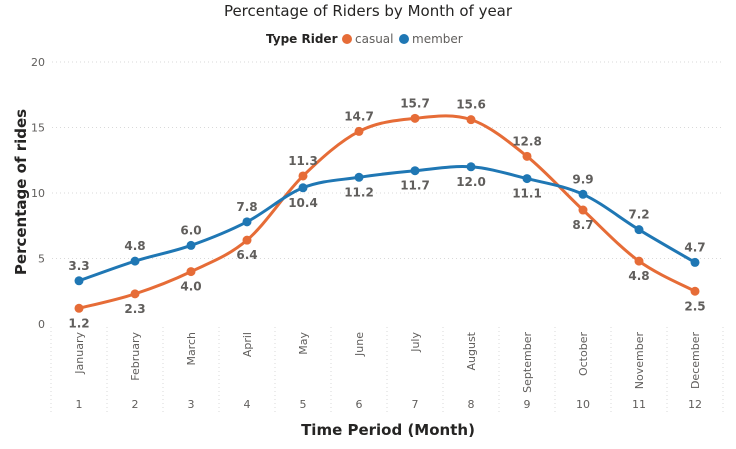  What do you see at coordinates (21, 192) in the screenshot?
I see `y-axis-label: Percentage of rides` at bounding box center [21, 192].